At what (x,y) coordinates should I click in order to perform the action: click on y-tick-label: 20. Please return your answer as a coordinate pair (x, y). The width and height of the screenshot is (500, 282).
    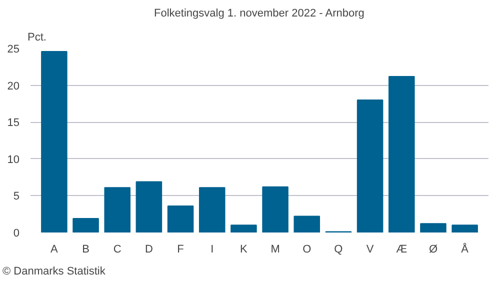
    Looking at the image, I should click on (13, 86).